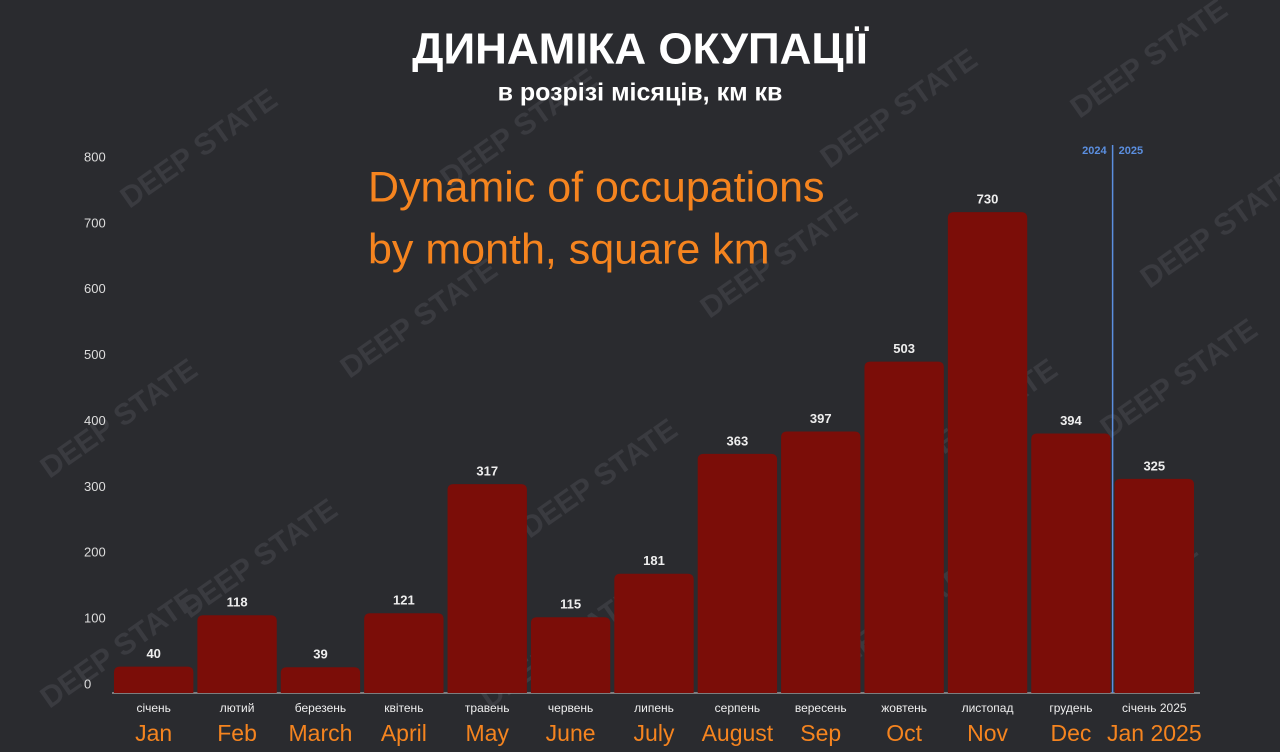  Describe the element at coordinates (988, 199) in the screenshot. I see `value-label: 730` at that location.